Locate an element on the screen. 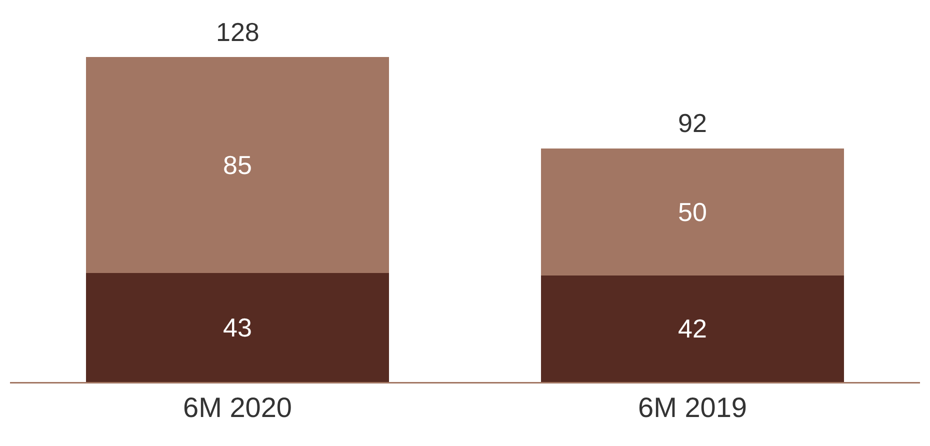  data-label: 85 is located at coordinates (237, 165).